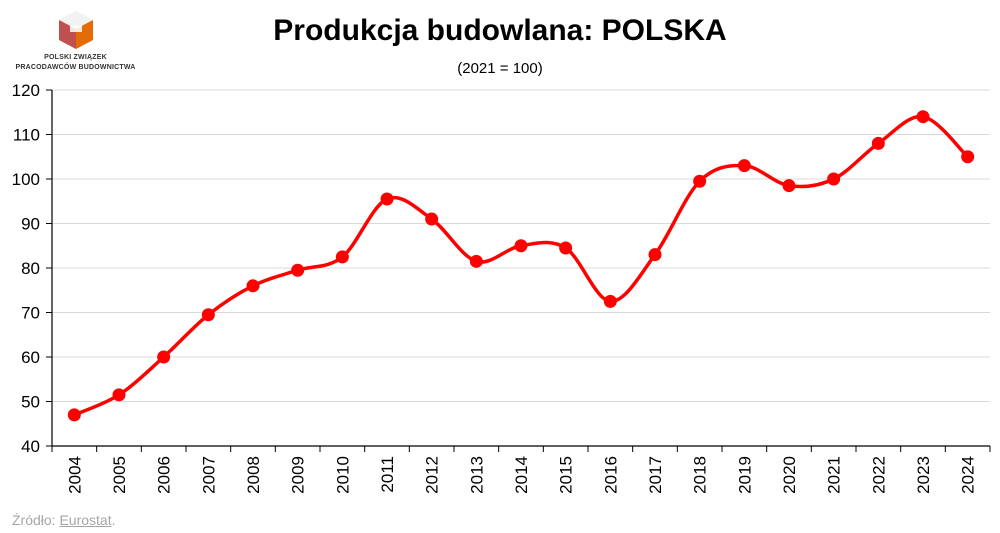  Describe the element at coordinates (75, 57) in the screenshot. I see `logo-text-line1: POLSKI ZWIĄZEK` at that location.